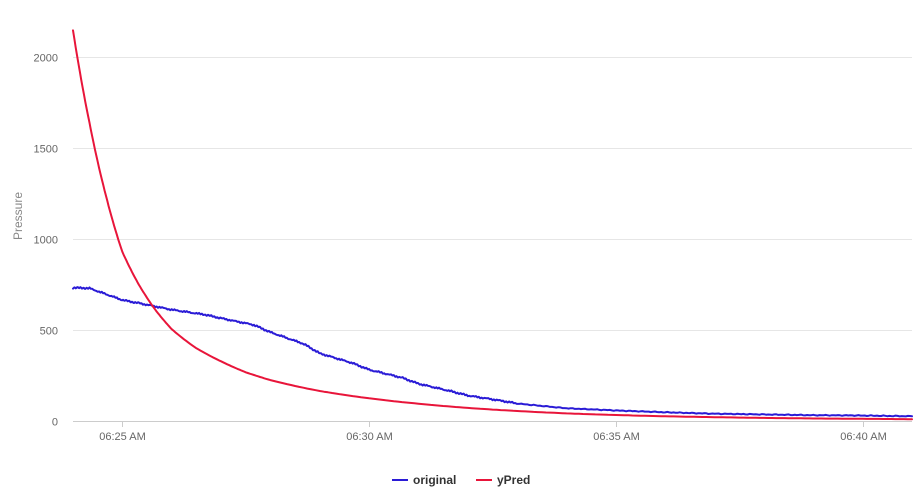 This screenshot has width=922, height=491. Describe the element at coordinates (46, 150) in the screenshot. I see `y-tick-label: 1500` at that location.